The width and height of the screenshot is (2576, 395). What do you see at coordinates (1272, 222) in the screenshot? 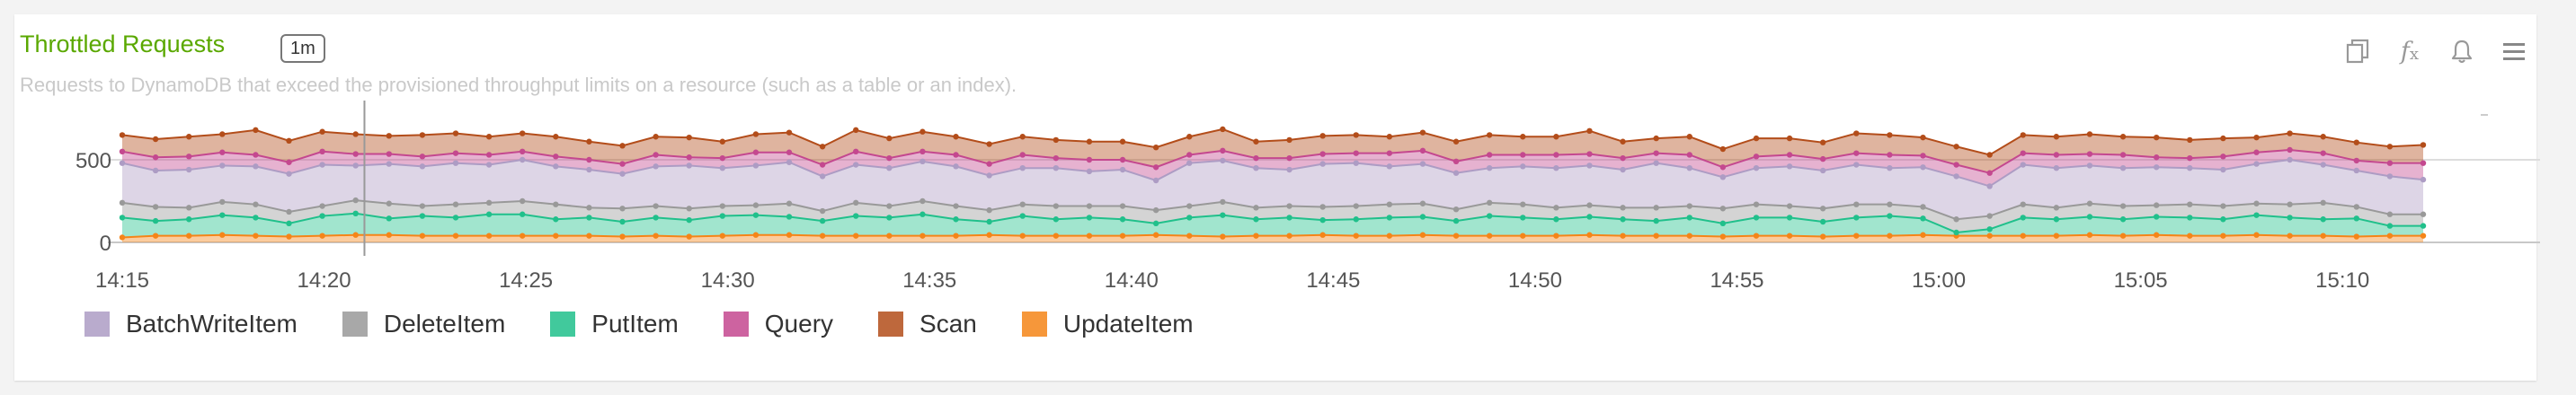
I see `line-putitem` at bounding box center [1272, 222].